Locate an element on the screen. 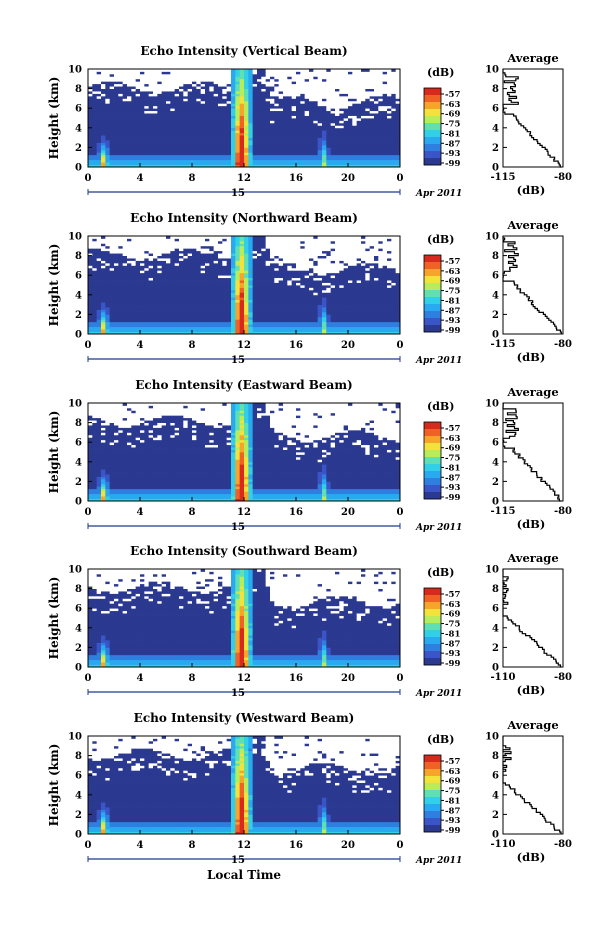  y-axis-label: Height (km) is located at coordinates (54, 118).